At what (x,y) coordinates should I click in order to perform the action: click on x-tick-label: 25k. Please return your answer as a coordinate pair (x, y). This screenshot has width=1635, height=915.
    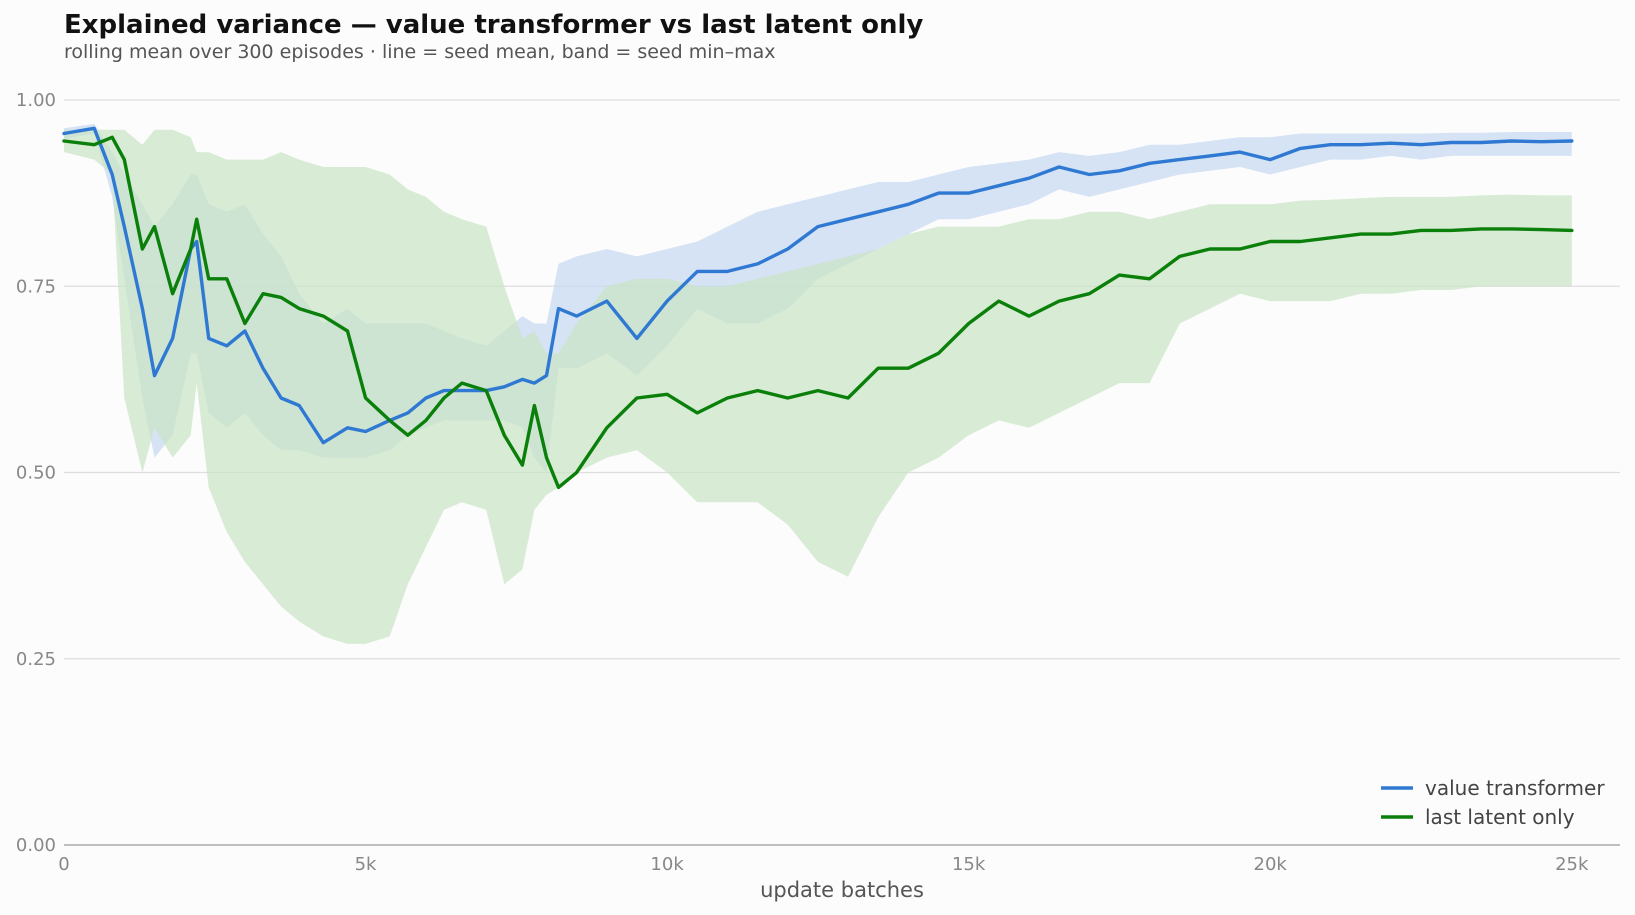
    Looking at the image, I should click on (1572, 864).